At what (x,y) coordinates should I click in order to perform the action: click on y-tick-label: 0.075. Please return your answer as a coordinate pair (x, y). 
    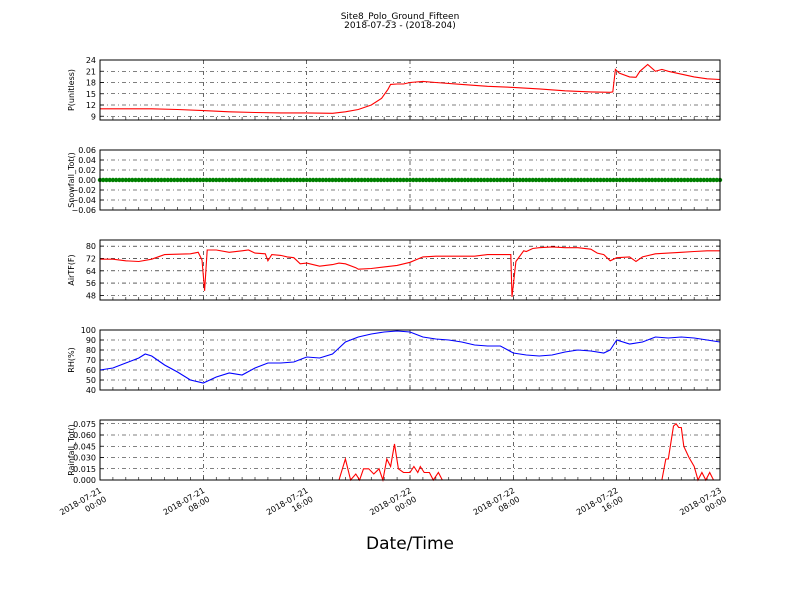
    Looking at the image, I should click on (84, 424).